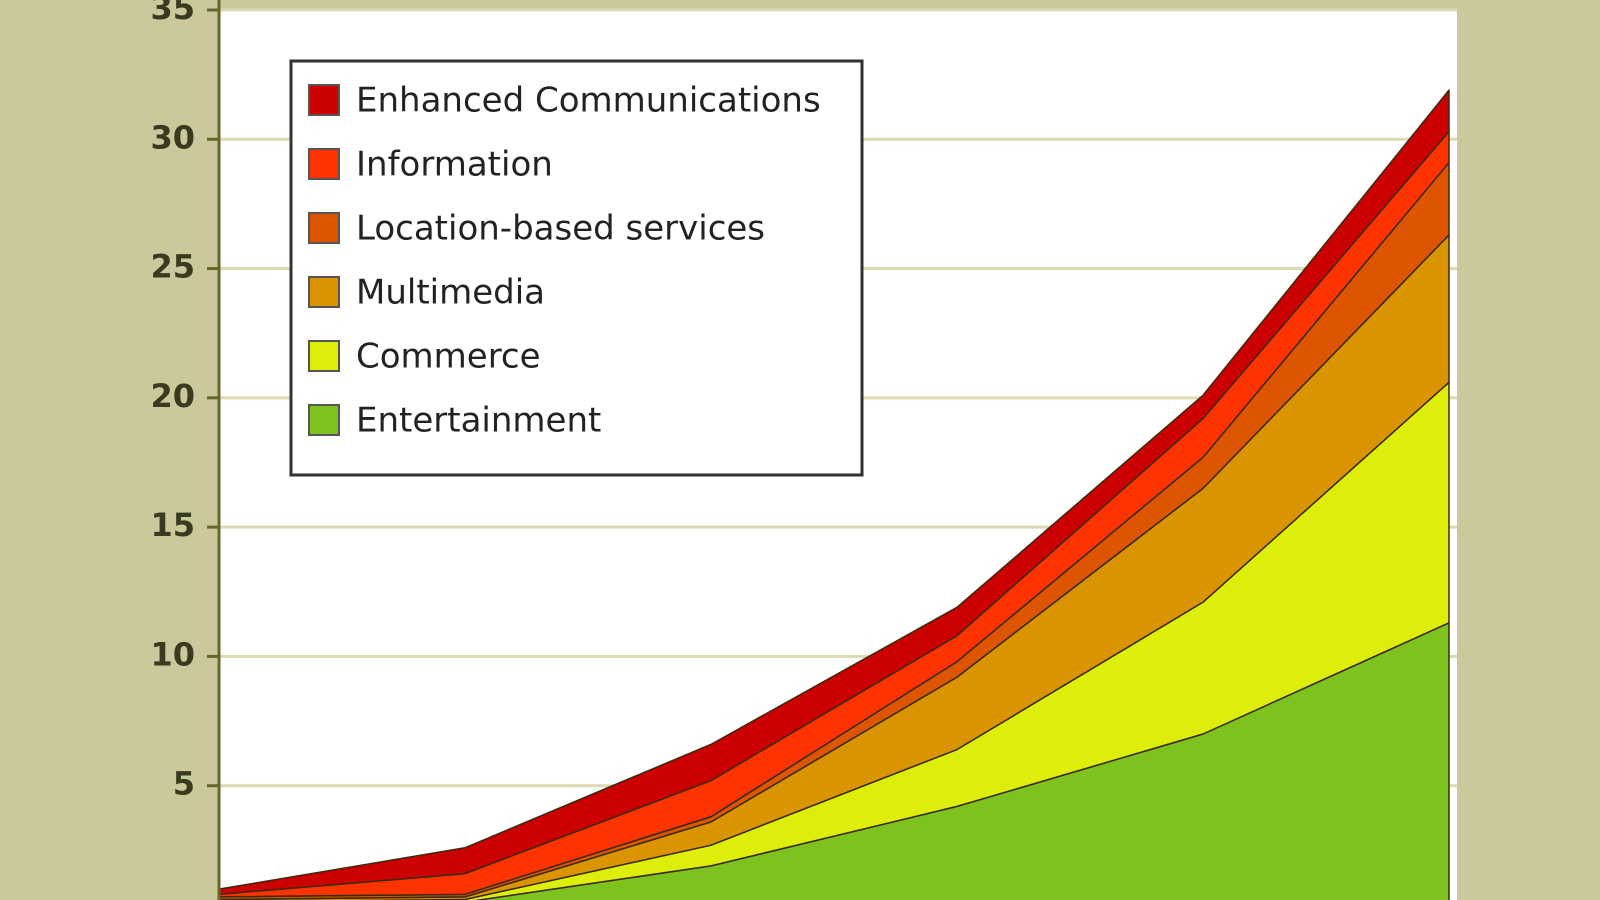 The image size is (1600, 900). I want to click on y-tick-label: 5, so click(184, 784).